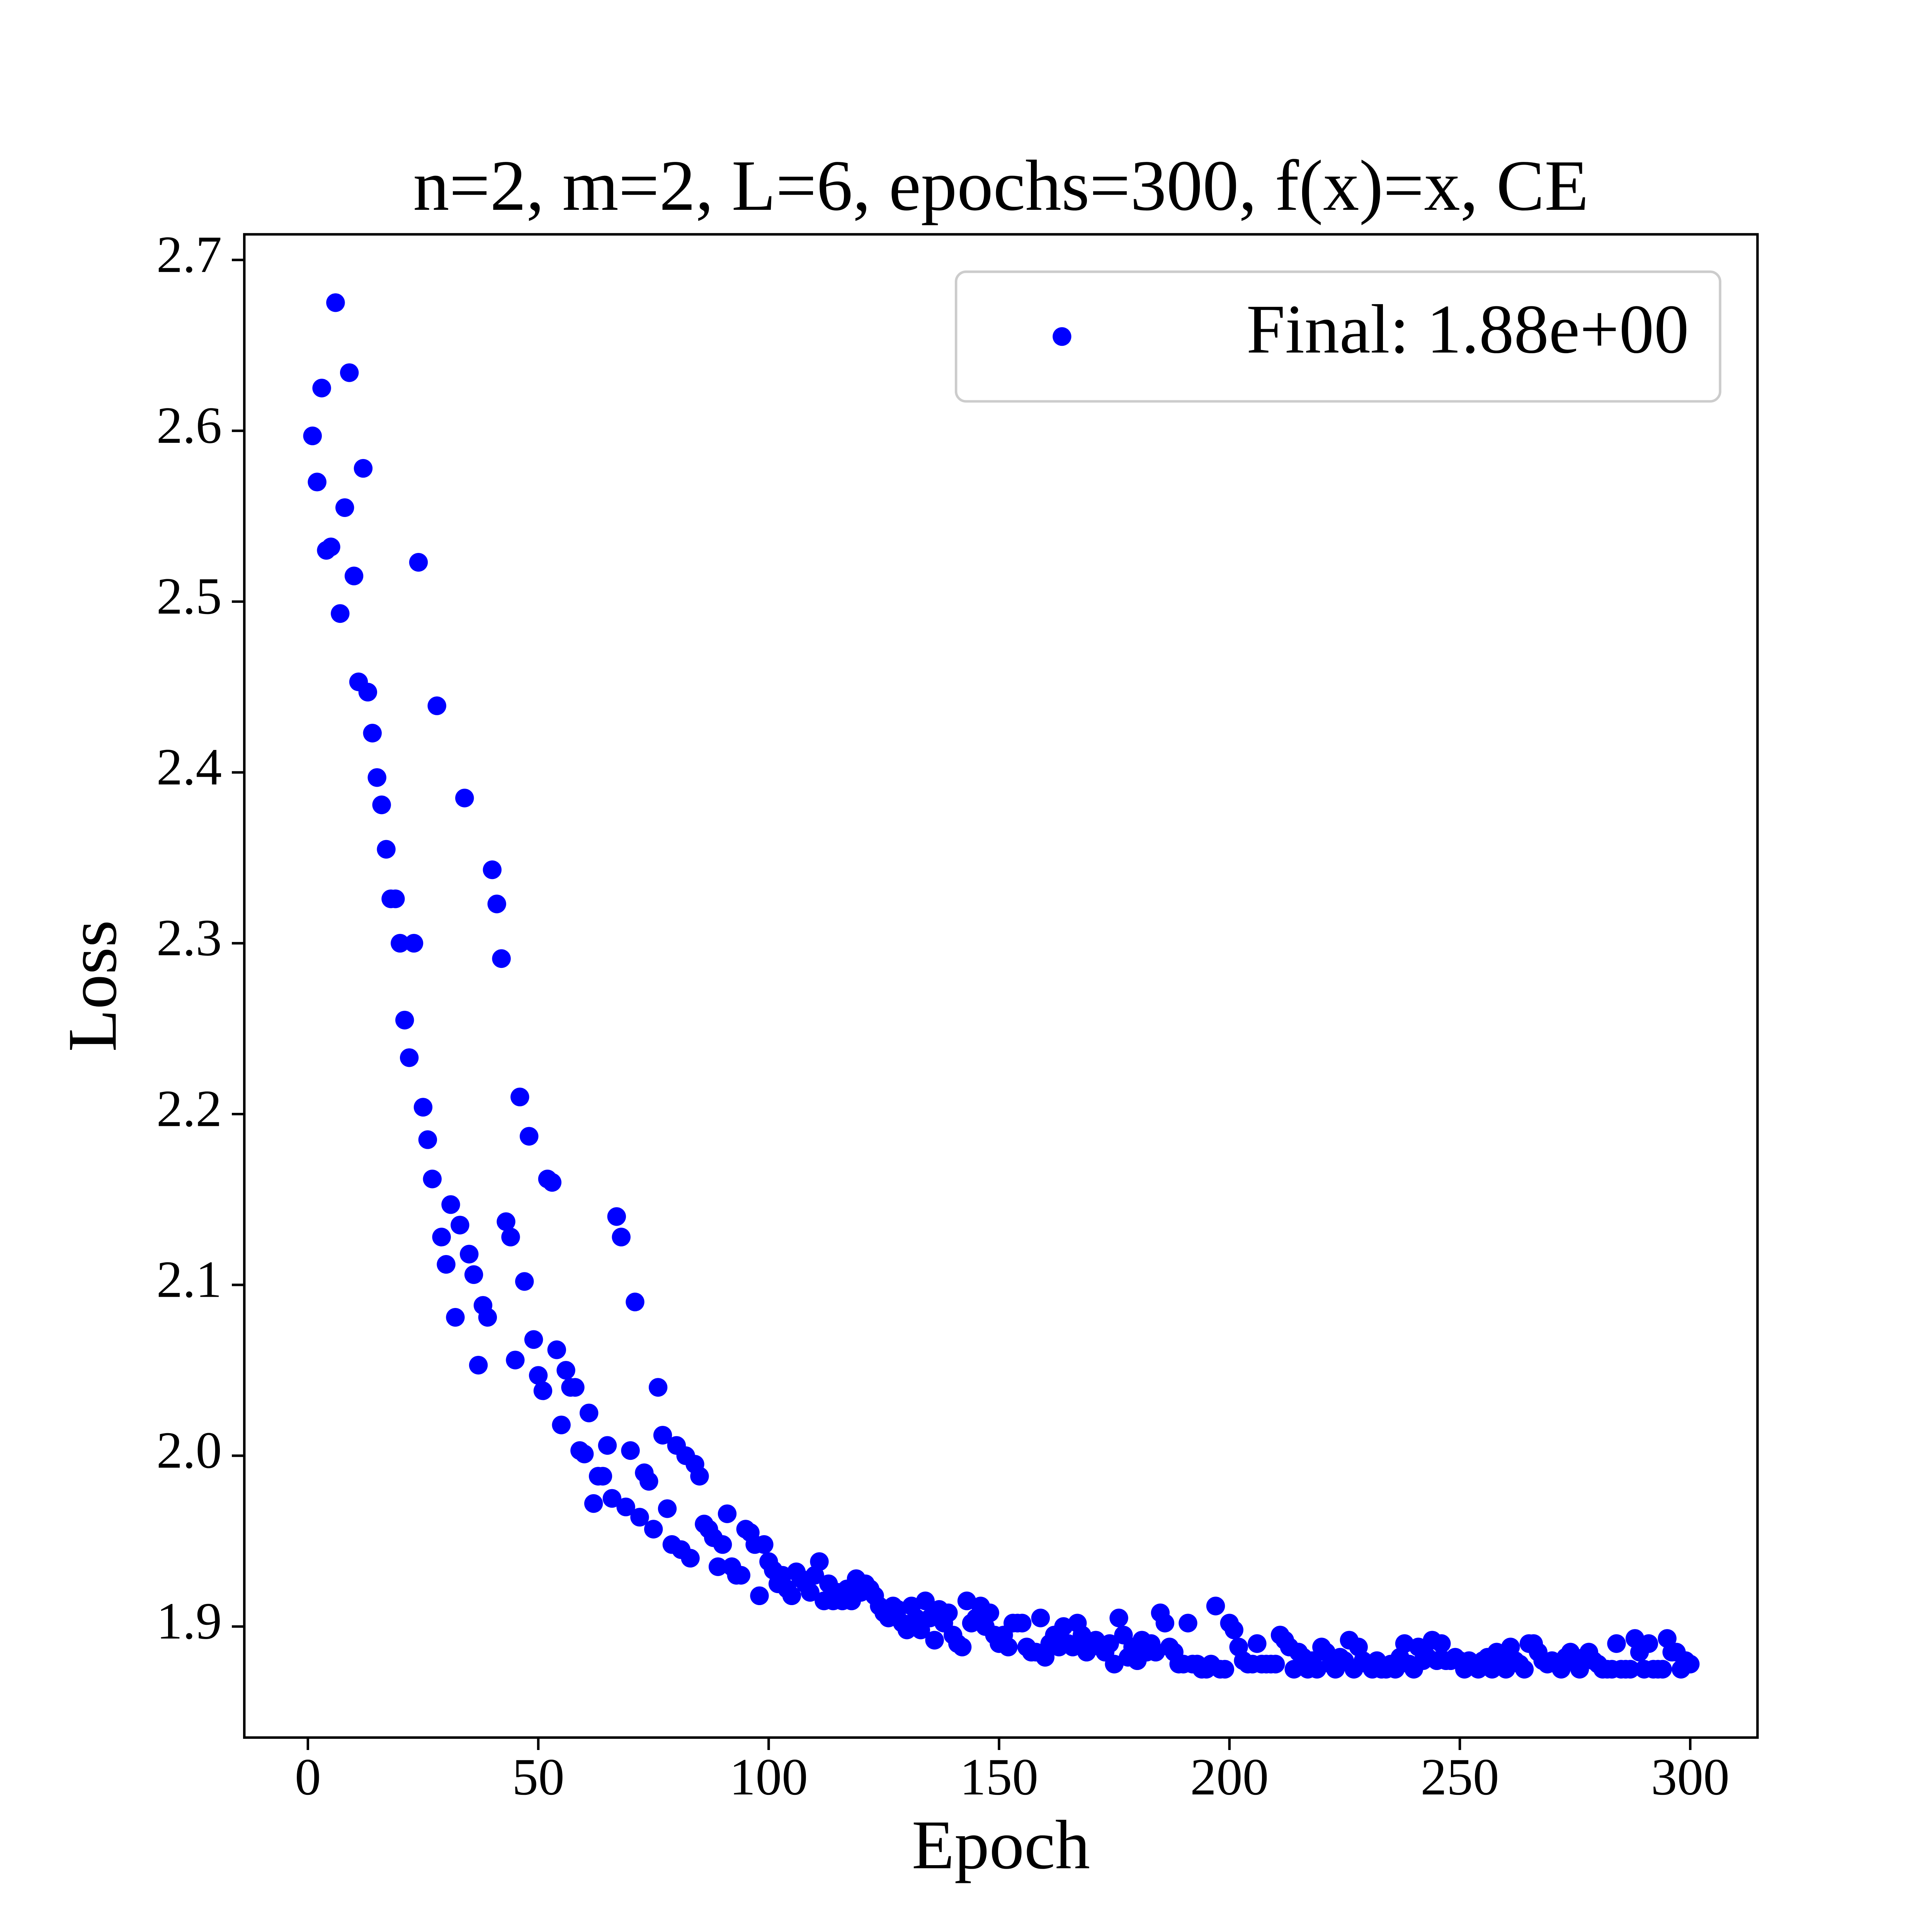 The width and height of the screenshot is (1932, 1932). I want to click on y-tick-label: 2.4, so click(189, 767).